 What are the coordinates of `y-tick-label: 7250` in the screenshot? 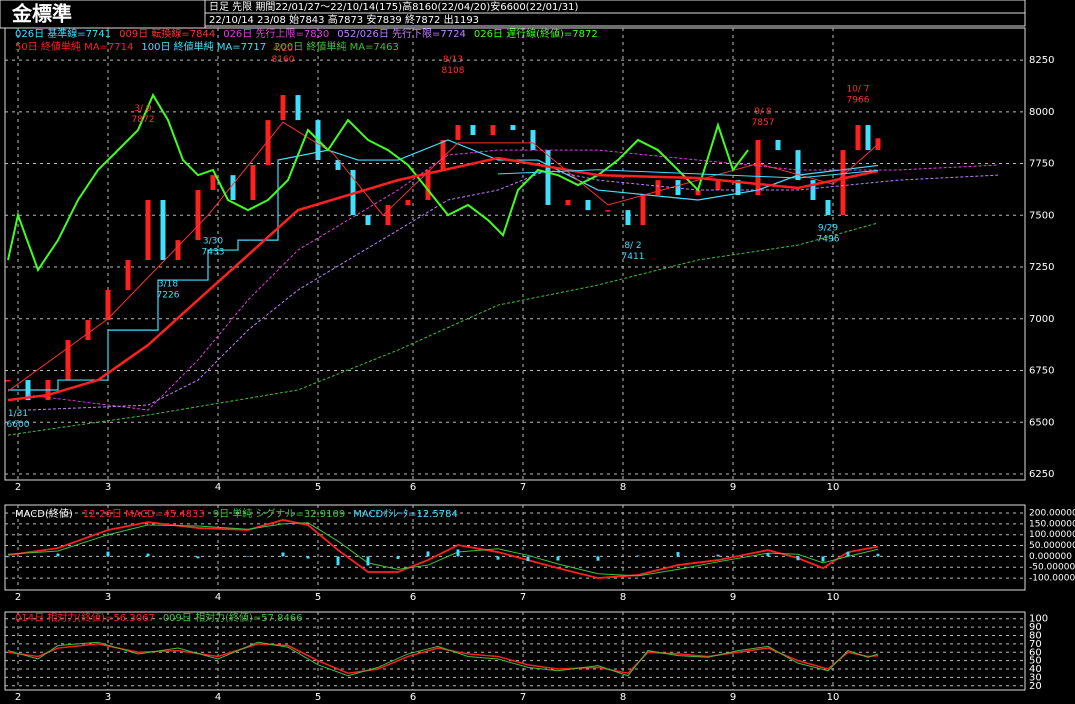 It's located at (1041, 267).